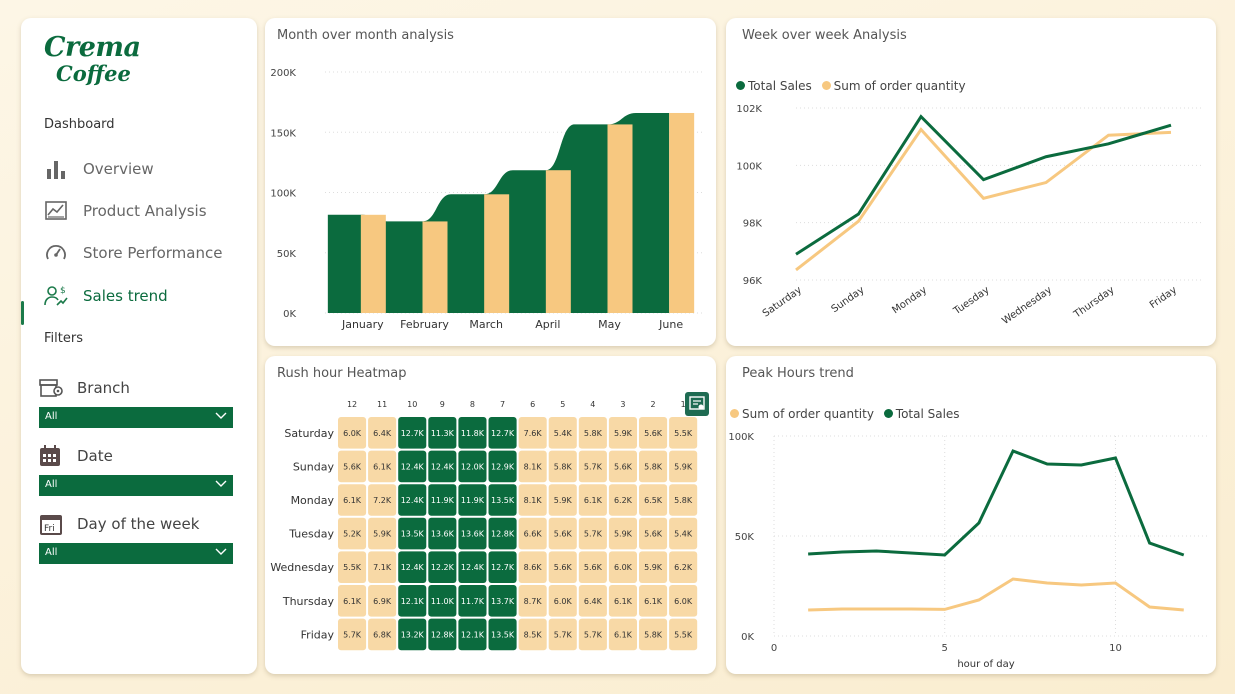  Describe the element at coordinates (311, 534) in the screenshot. I see `heatmap-row-label: Tuesday` at that location.